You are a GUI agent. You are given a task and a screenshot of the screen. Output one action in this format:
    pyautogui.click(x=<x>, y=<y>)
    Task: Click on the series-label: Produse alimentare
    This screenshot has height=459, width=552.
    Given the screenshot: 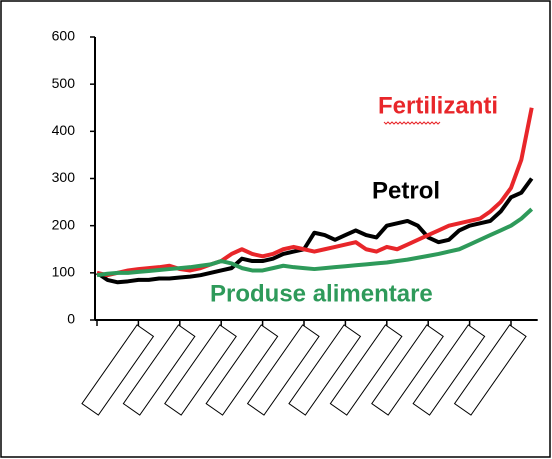 What is the action you would take?
    pyautogui.click(x=321, y=293)
    